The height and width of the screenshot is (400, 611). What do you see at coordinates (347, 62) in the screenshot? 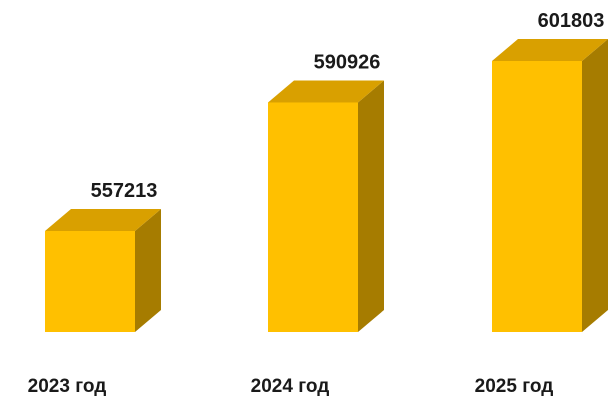
I see `bar-value-label: 590926` at bounding box center [347, 62].